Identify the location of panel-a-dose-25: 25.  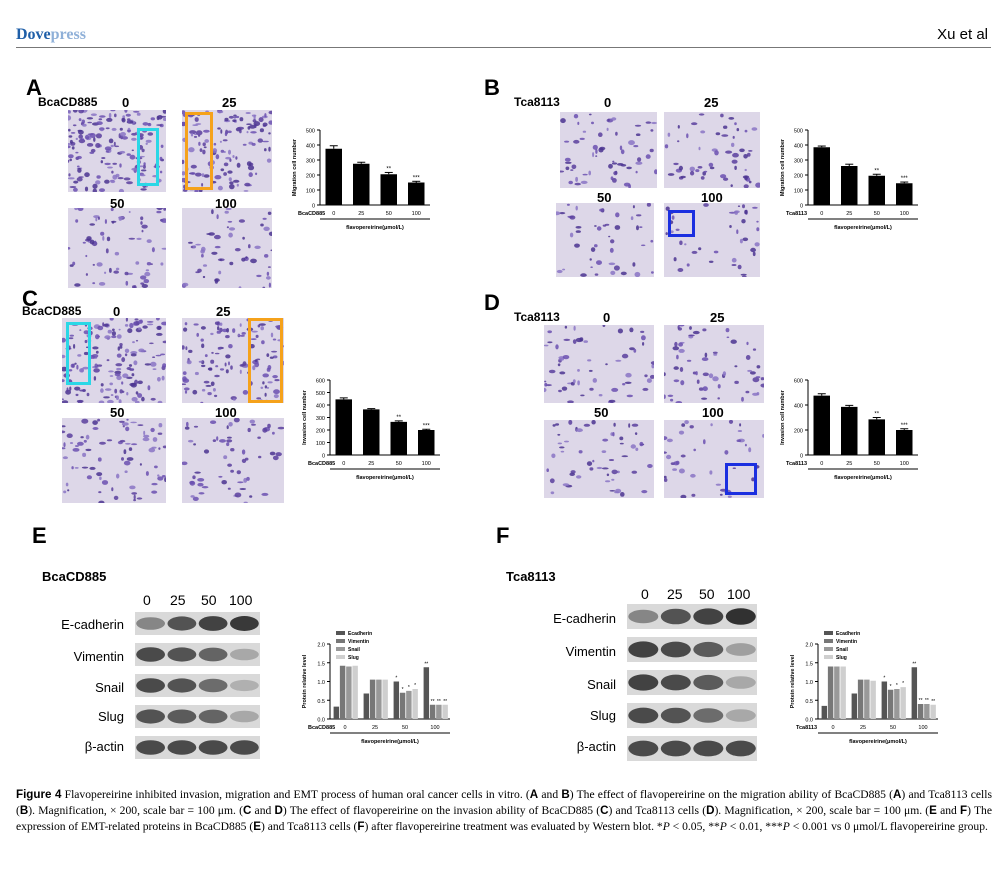
(229, 102).